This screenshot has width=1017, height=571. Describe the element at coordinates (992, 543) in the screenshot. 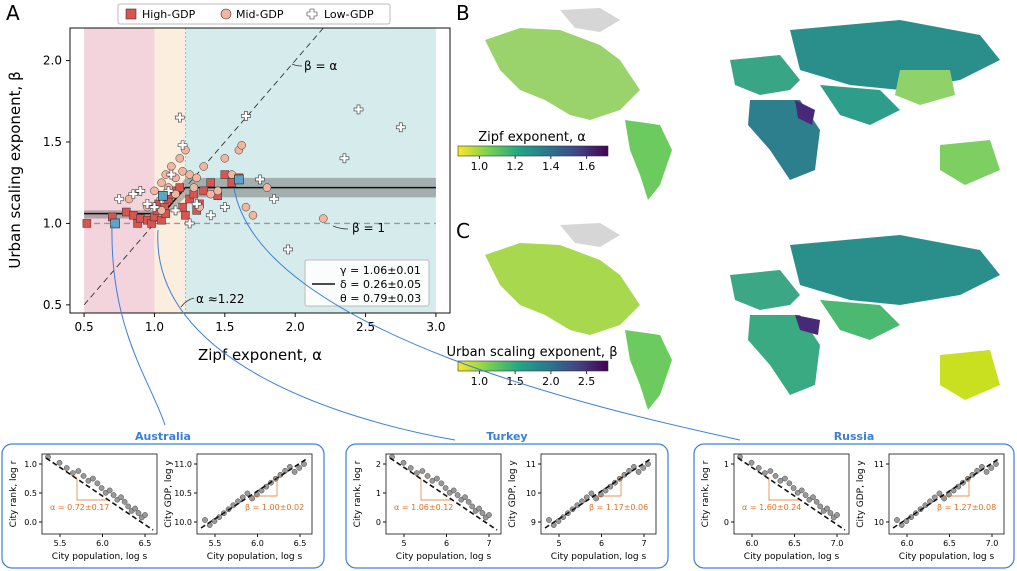

I see `right-xtick-label-2: 7.0` at that location.